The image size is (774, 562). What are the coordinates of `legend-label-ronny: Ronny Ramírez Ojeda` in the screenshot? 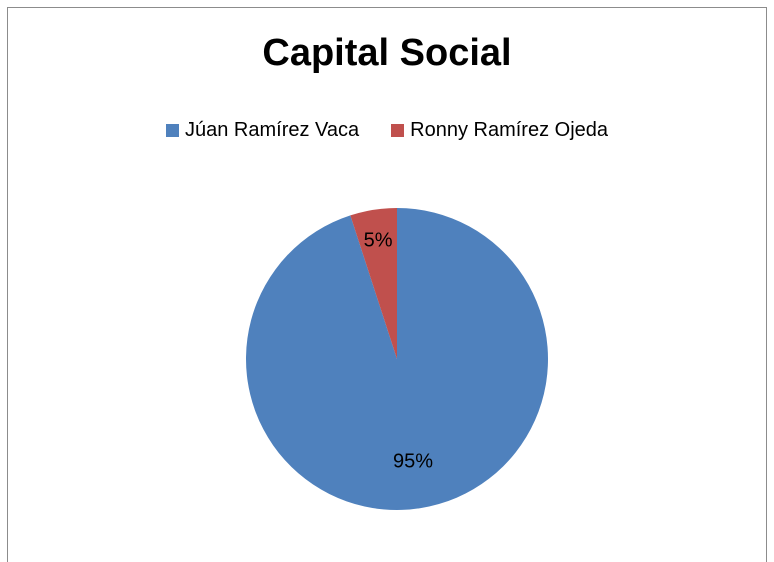 It's located at (509, 130).